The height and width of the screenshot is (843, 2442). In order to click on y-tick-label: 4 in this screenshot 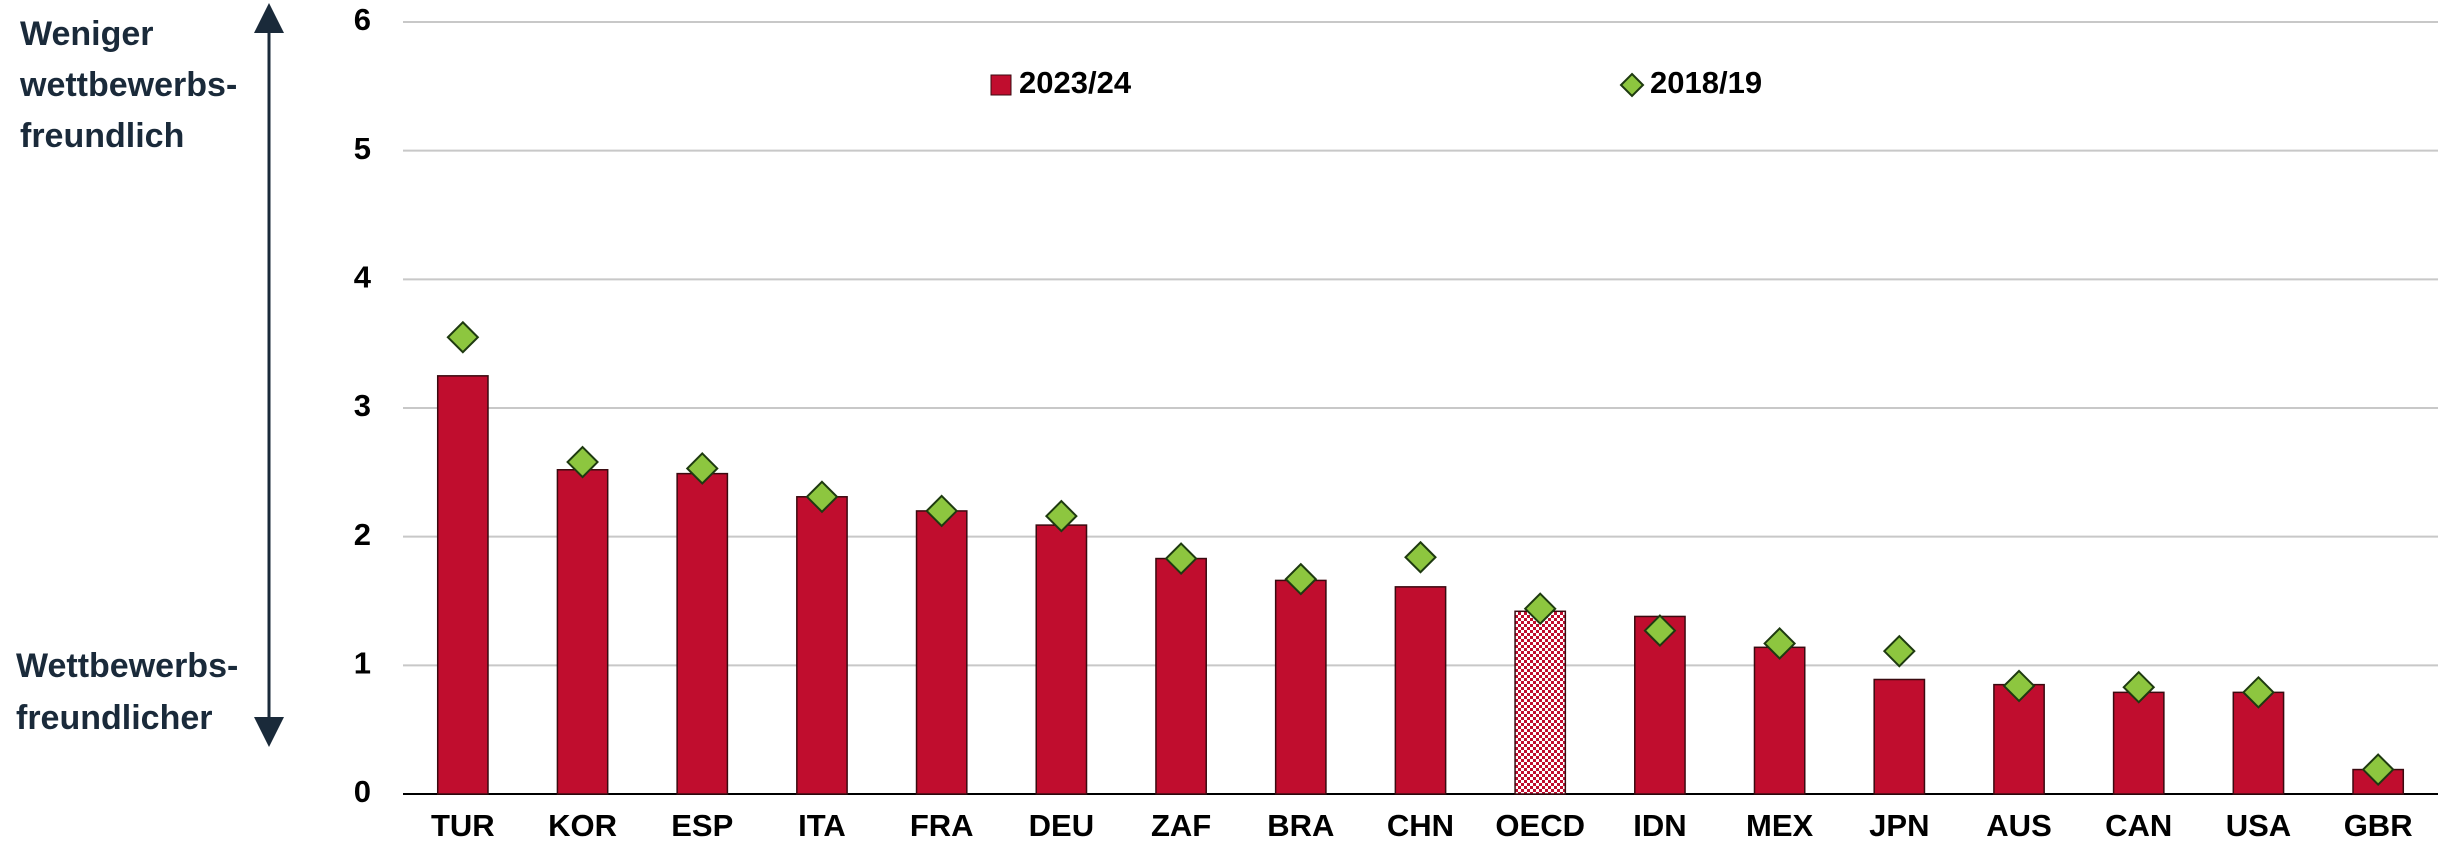, I will do `click(363, 277)`.